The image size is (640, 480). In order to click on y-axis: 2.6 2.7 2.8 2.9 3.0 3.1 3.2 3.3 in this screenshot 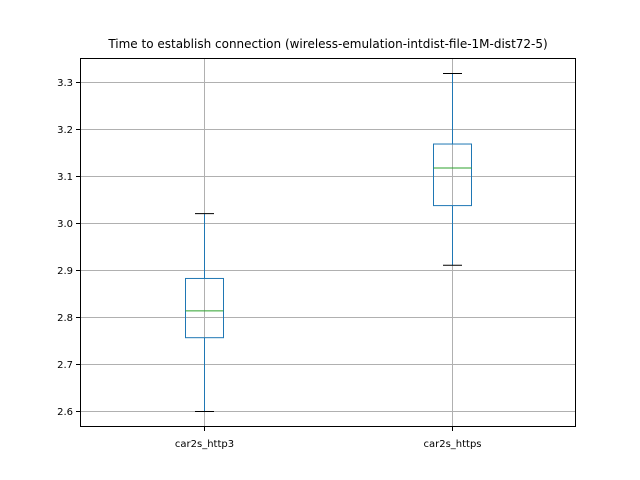, I will do `click(68, 248)`.